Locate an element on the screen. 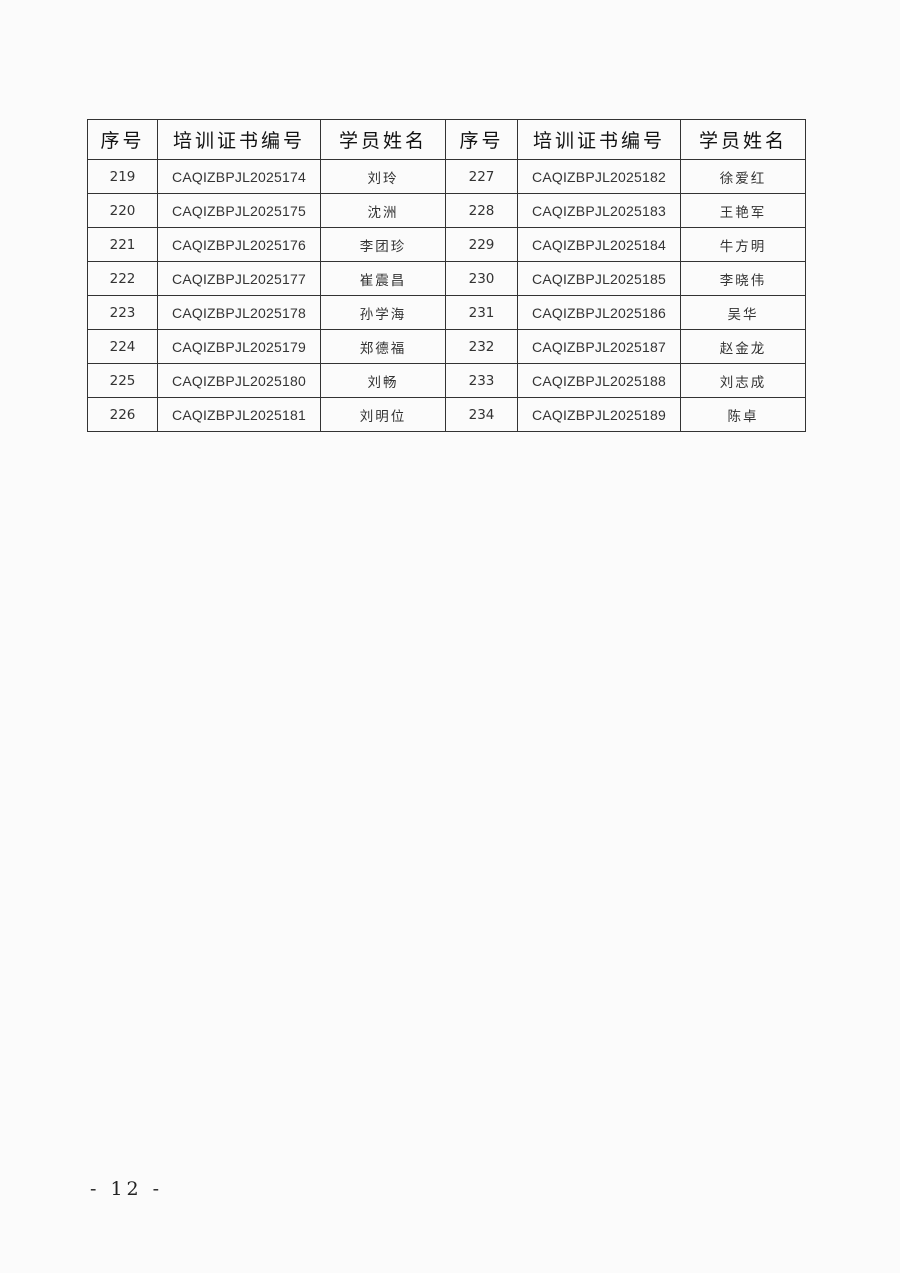  cell-name: 李晓伟 is located at coordinates (743, 278).